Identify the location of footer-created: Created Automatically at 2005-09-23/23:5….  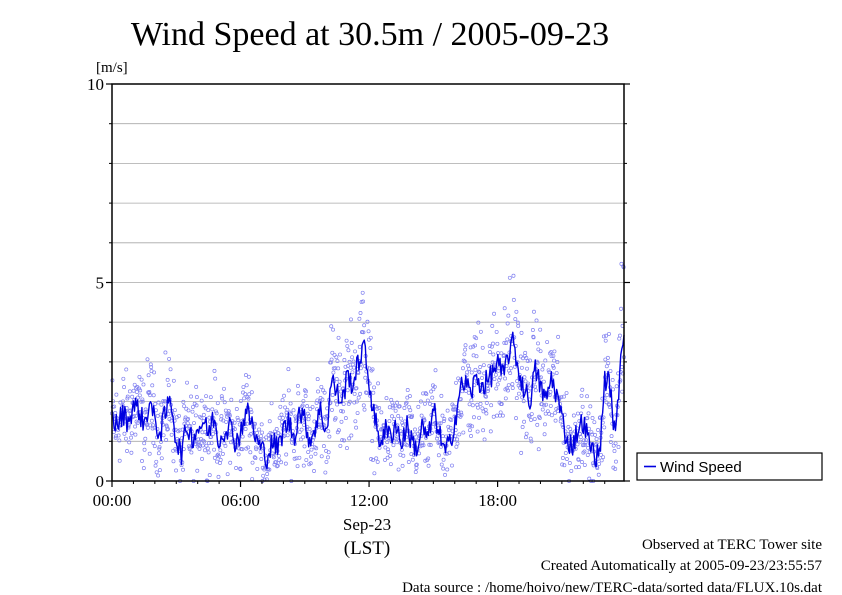
(682, 566).